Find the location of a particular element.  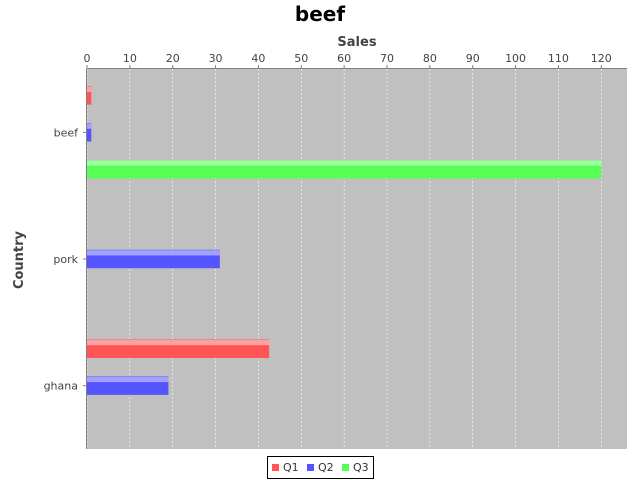

legend-swatch-q1 is located at coordinates (275, 467).